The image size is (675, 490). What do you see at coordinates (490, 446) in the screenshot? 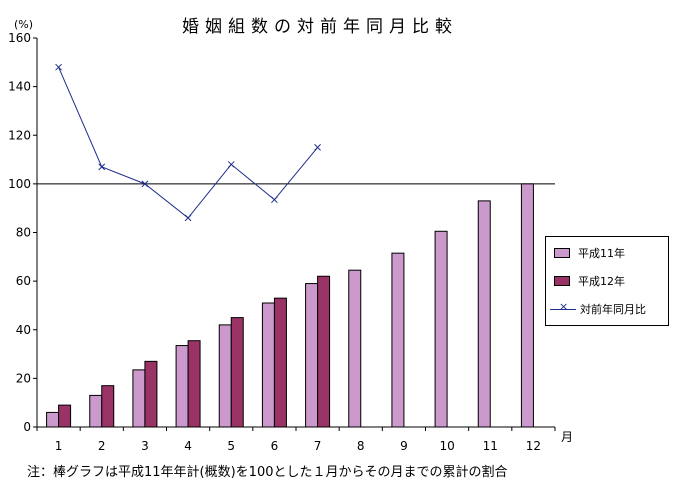
I see `x-tick-label: 11` at bounding box center [490, 446].